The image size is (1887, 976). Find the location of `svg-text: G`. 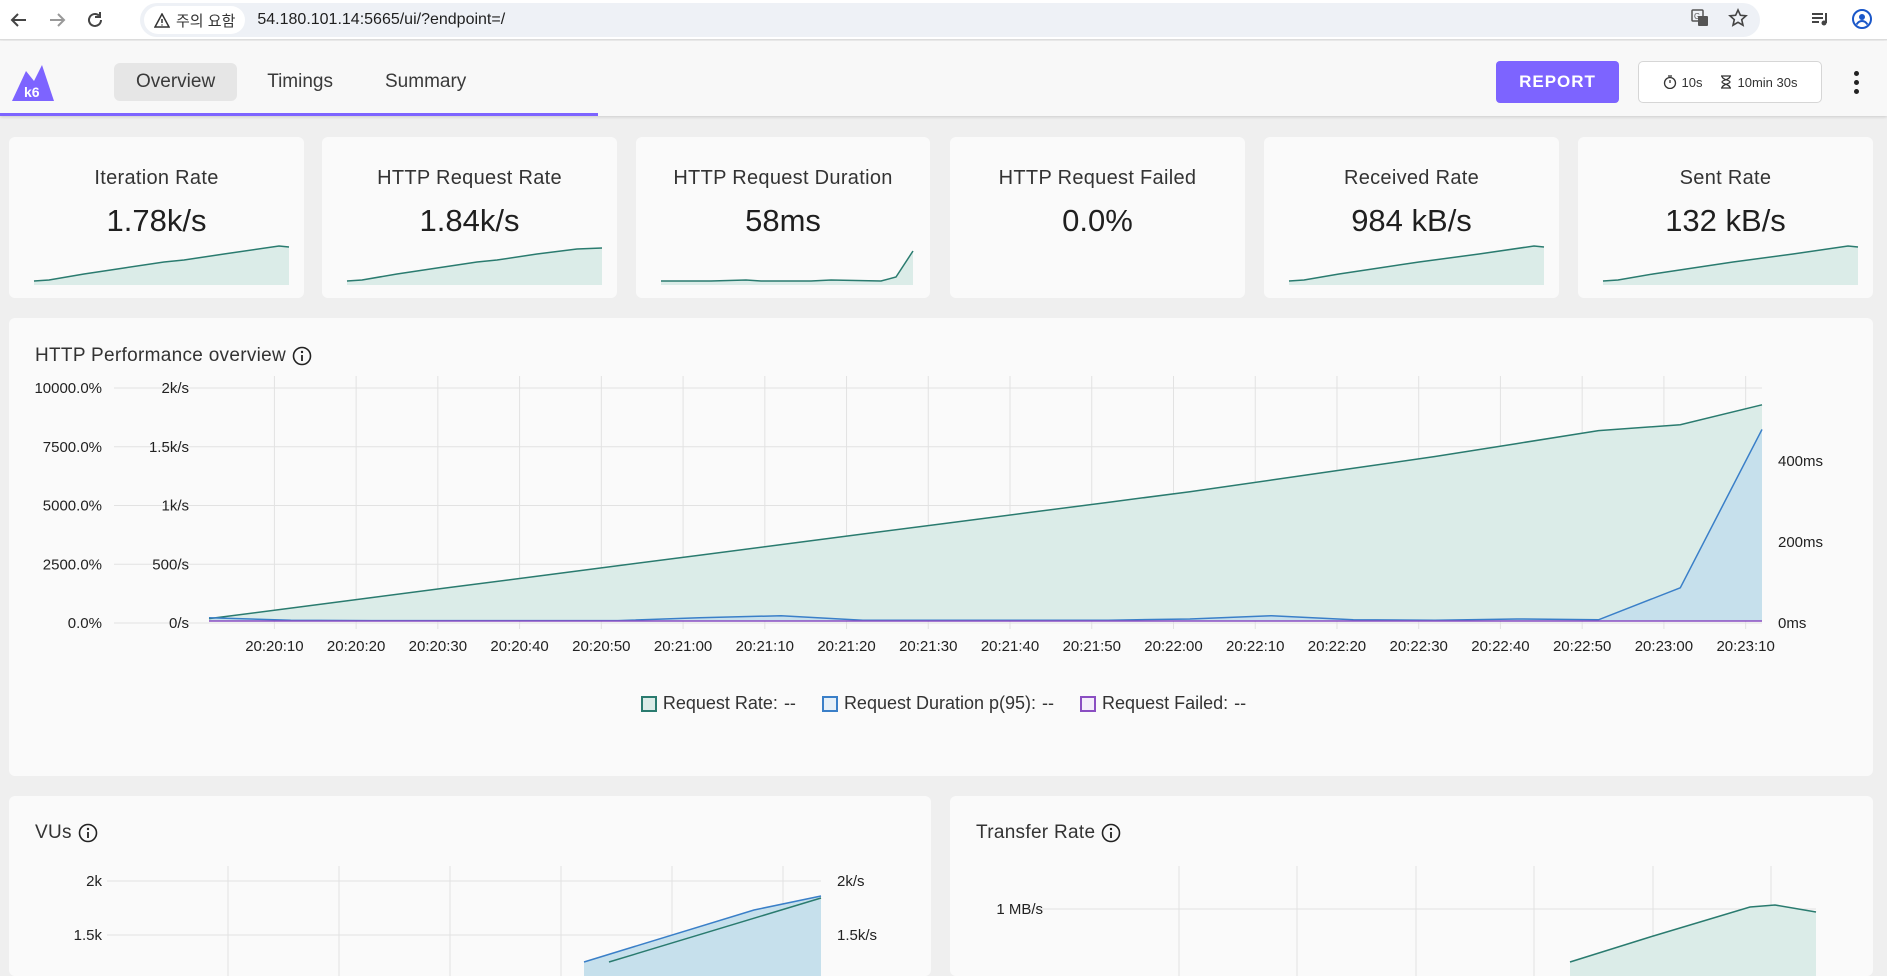

svg-text: G is located at coordinates (1697, 16).